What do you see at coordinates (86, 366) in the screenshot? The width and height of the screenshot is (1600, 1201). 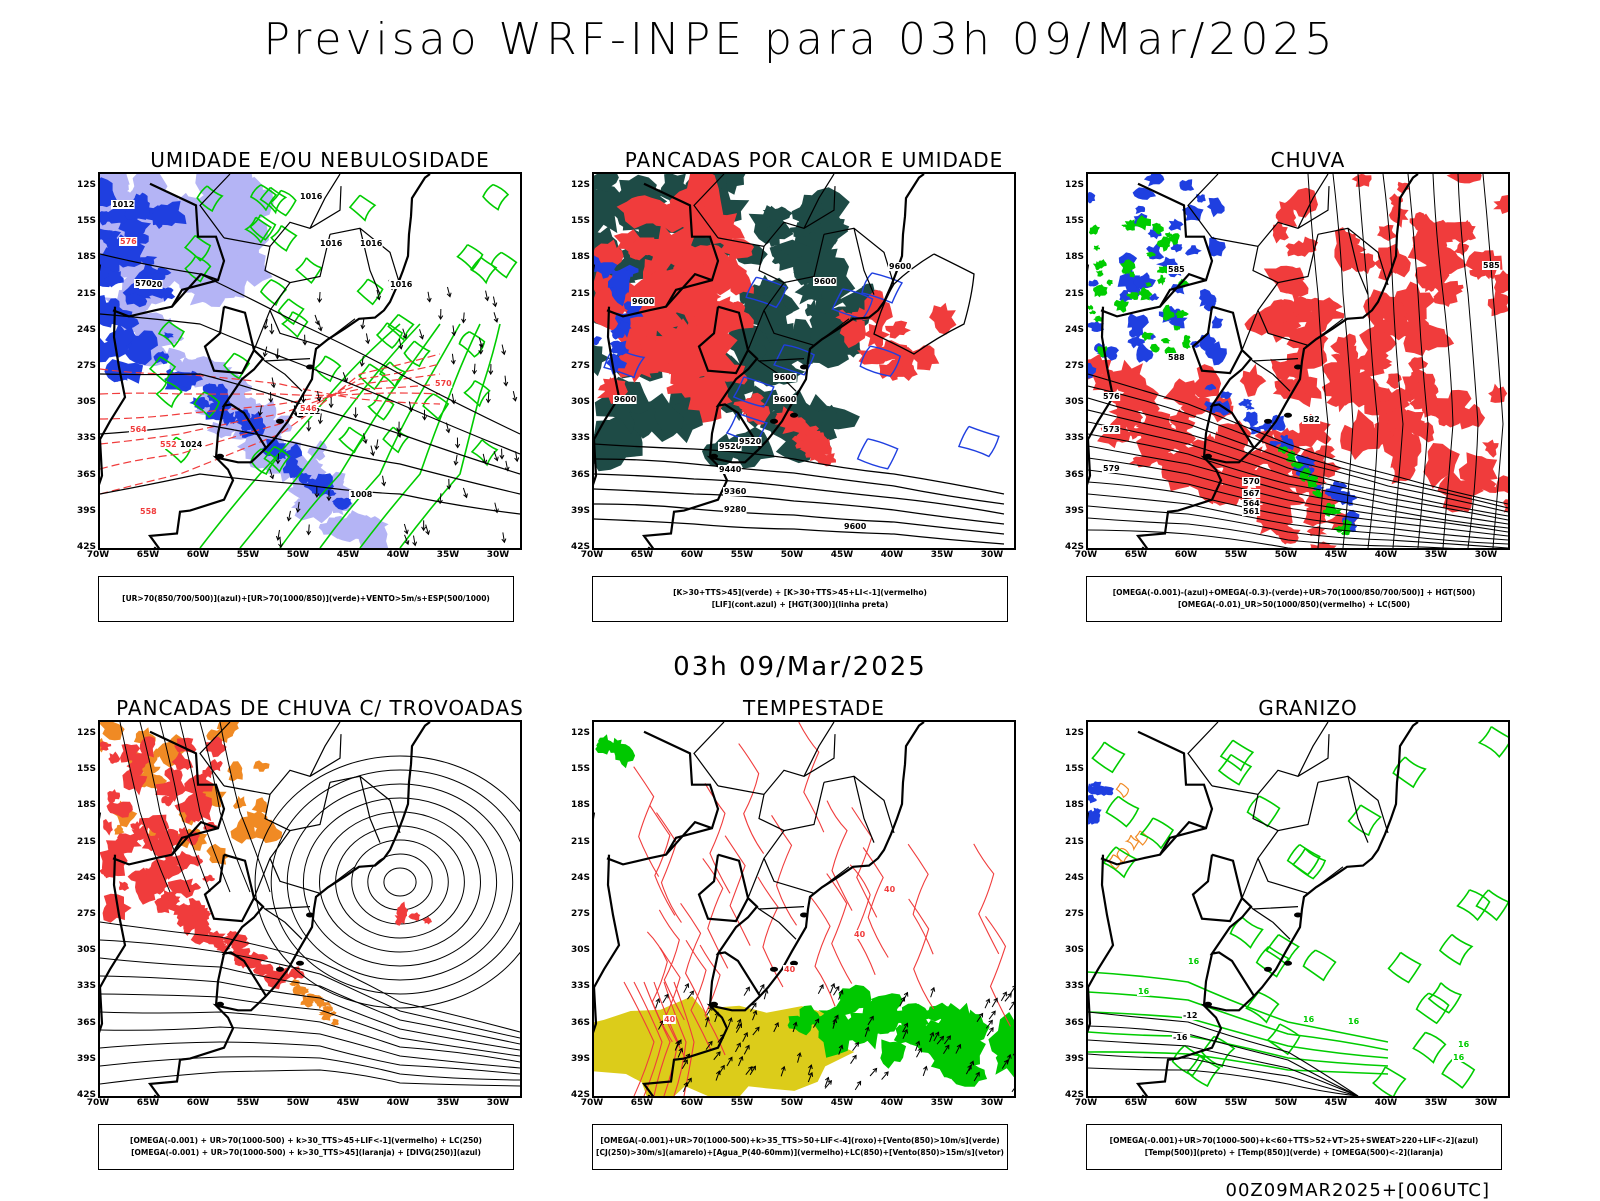 I see `lat-tick-label: 27S` at bounding box center [86, 366].